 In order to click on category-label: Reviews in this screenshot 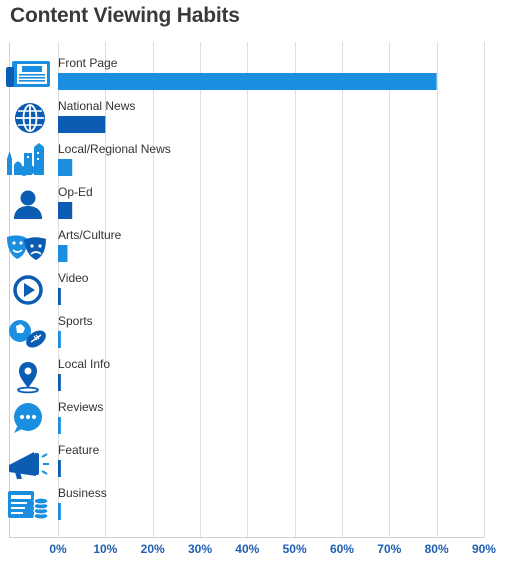, I will do `click(80, 407)`.